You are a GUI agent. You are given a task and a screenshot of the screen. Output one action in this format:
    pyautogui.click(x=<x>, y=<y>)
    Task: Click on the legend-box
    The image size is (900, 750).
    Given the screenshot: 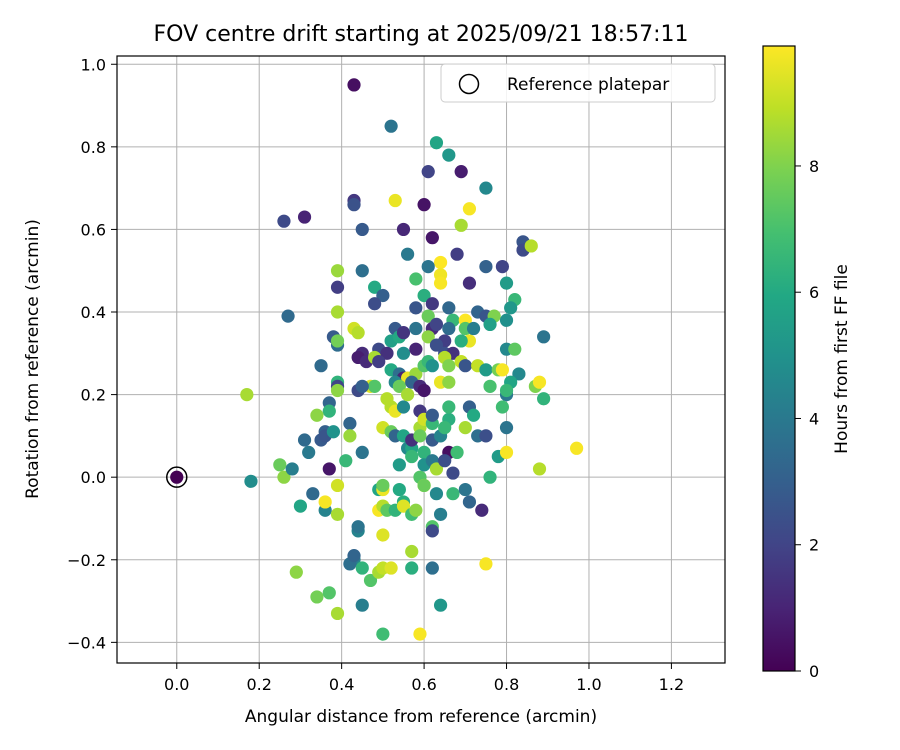 What is the action you would take?
    pyautogui.click(x=578, y=83)
    